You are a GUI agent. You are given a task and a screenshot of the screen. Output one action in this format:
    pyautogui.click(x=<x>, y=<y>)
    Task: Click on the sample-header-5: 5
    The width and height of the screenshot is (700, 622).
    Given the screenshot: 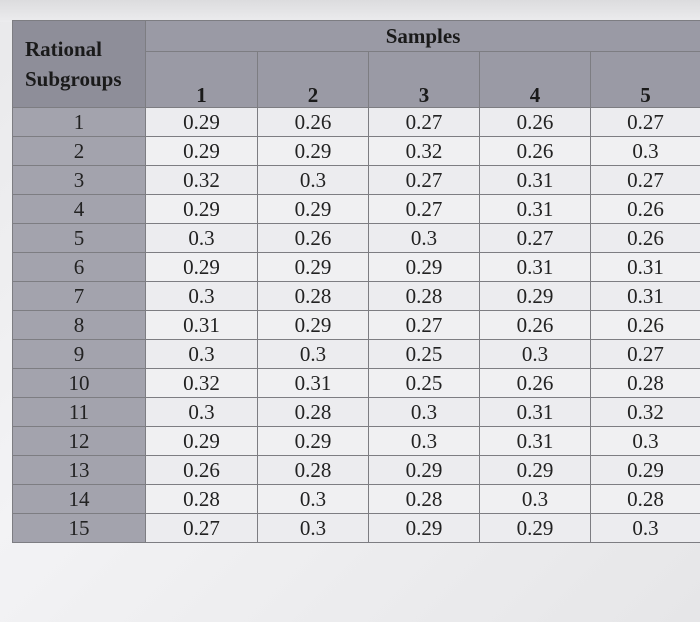 What is the action you would take?
    pyautogui.click(x=644, y=79)
    